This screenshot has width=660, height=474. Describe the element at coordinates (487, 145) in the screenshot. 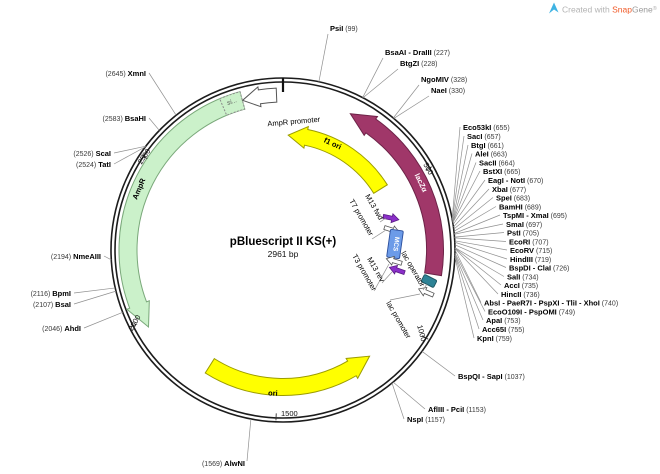

I see `site-label-btgi: BtgI (661)` at that location.